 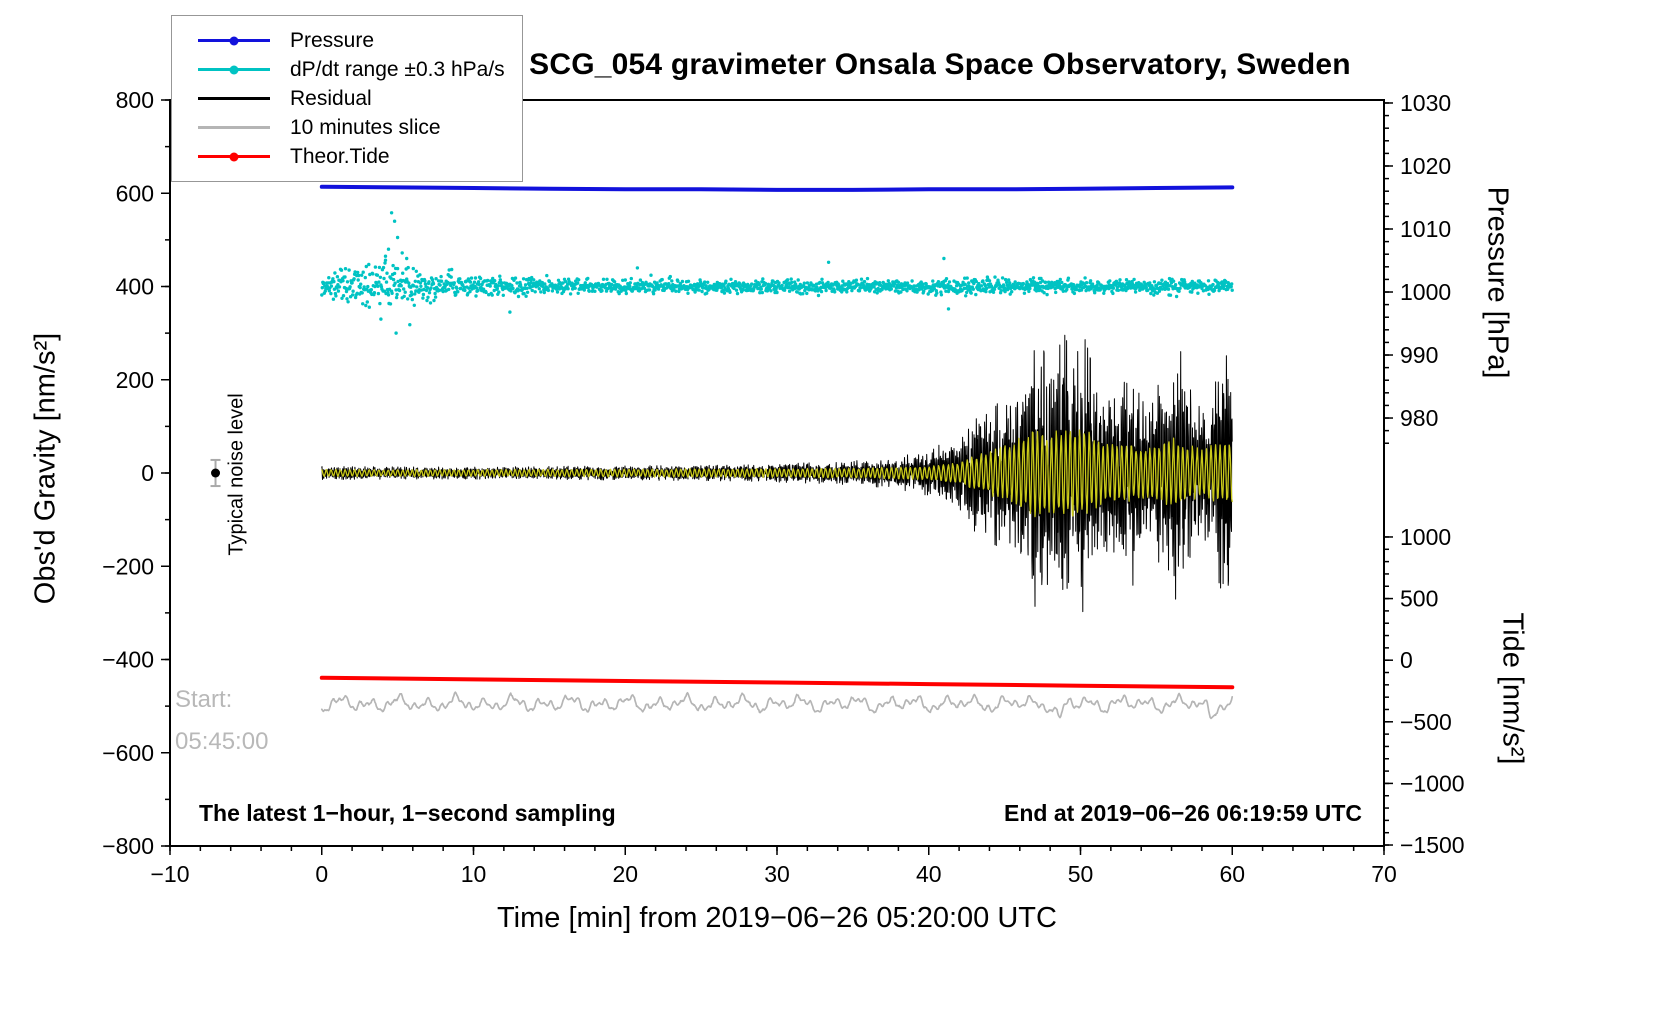 What do you see at coordinates (1419, 599) in the screenshot?
I see `svg-text: 500` at bounding box center [1419, 599].